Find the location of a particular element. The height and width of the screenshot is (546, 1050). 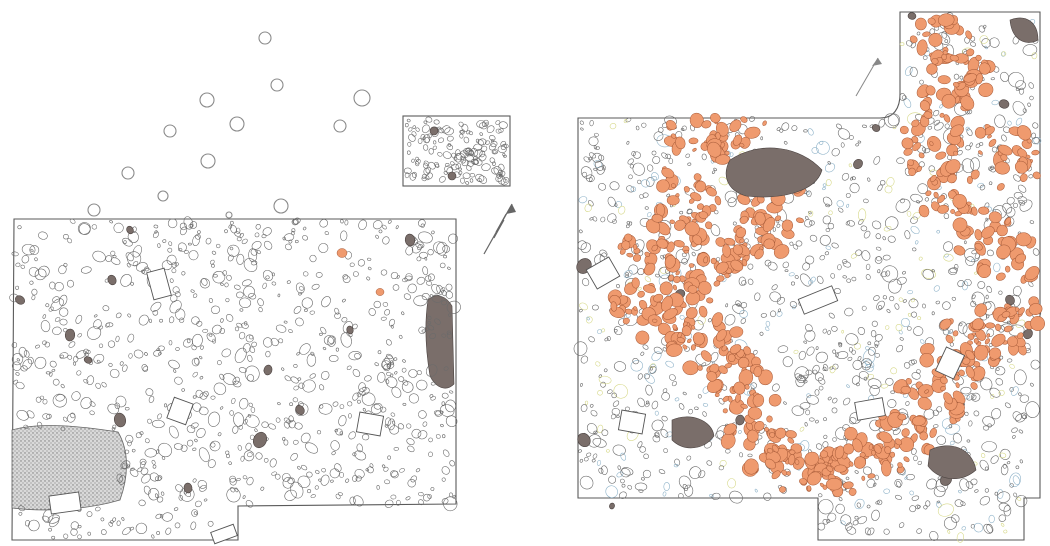

dark-stone is located at coordinates (112, 280).